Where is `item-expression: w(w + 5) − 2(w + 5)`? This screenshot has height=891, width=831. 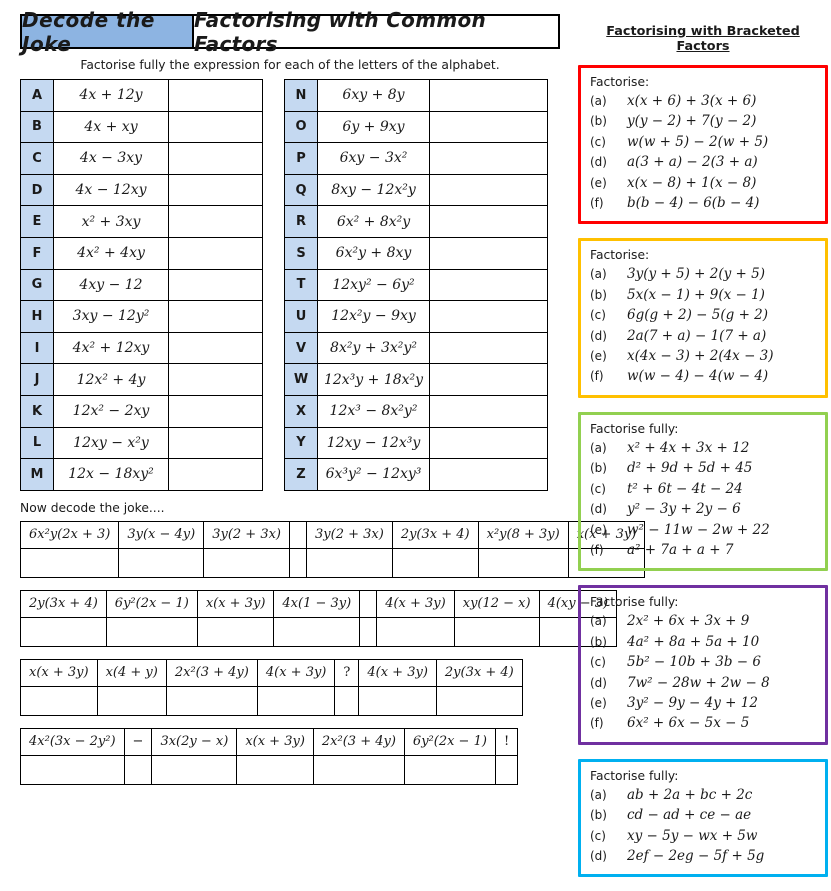 item-expression: w(w + 5) − 2(w + 5) is located at coordinates (698, 141).